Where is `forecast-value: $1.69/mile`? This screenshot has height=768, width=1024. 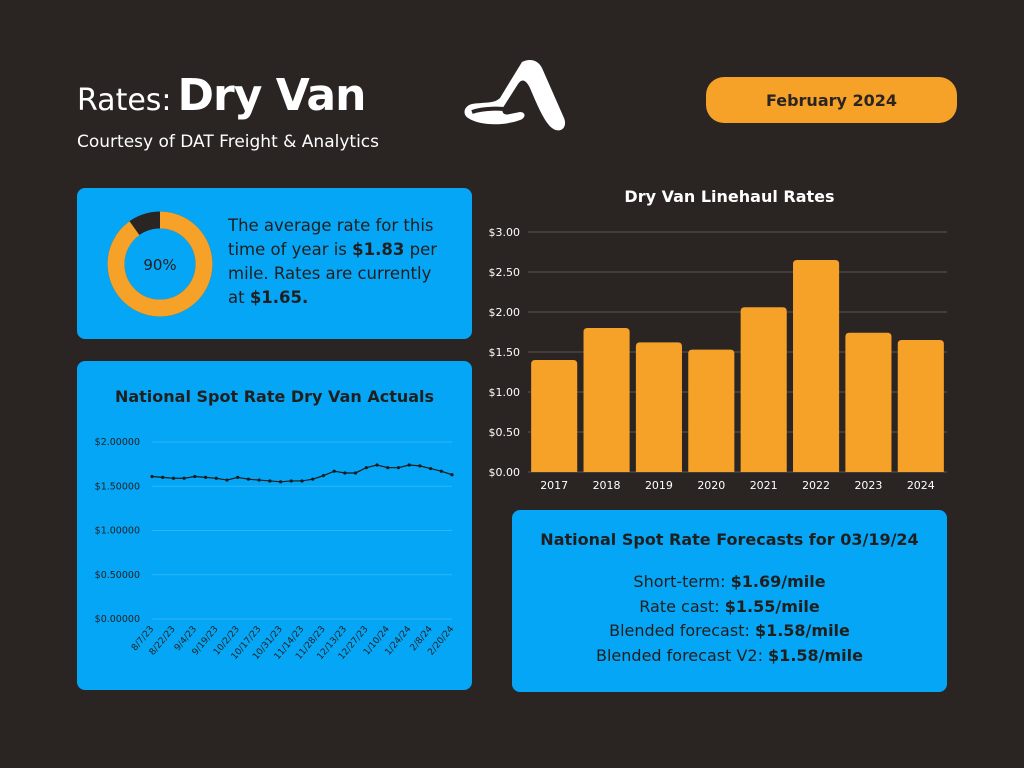
forecast-value: $1.69/mile is located at coordinates (778, 581).